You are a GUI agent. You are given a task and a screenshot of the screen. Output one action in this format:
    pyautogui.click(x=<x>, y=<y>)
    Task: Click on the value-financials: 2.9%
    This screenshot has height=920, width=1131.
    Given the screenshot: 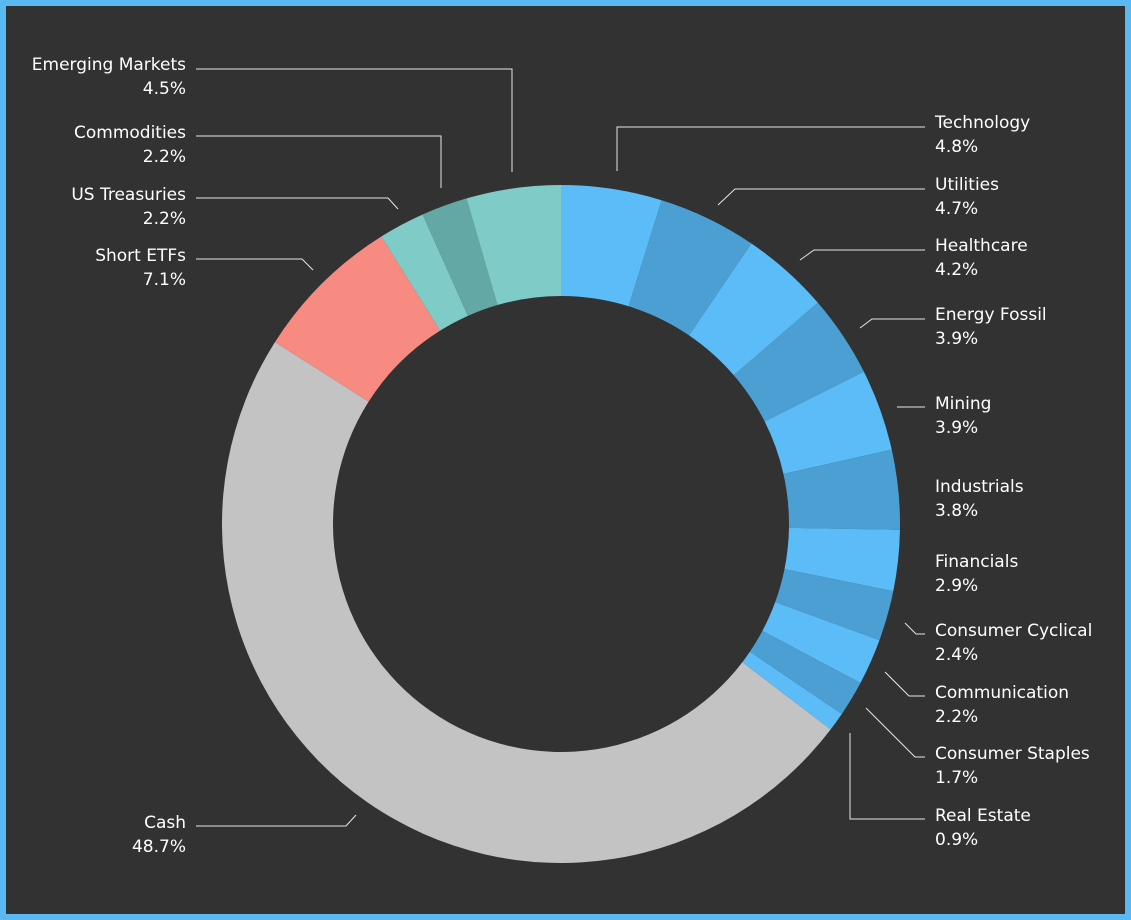 What is the action you would take?
    pyautogui.click(x=956, y=586)
    